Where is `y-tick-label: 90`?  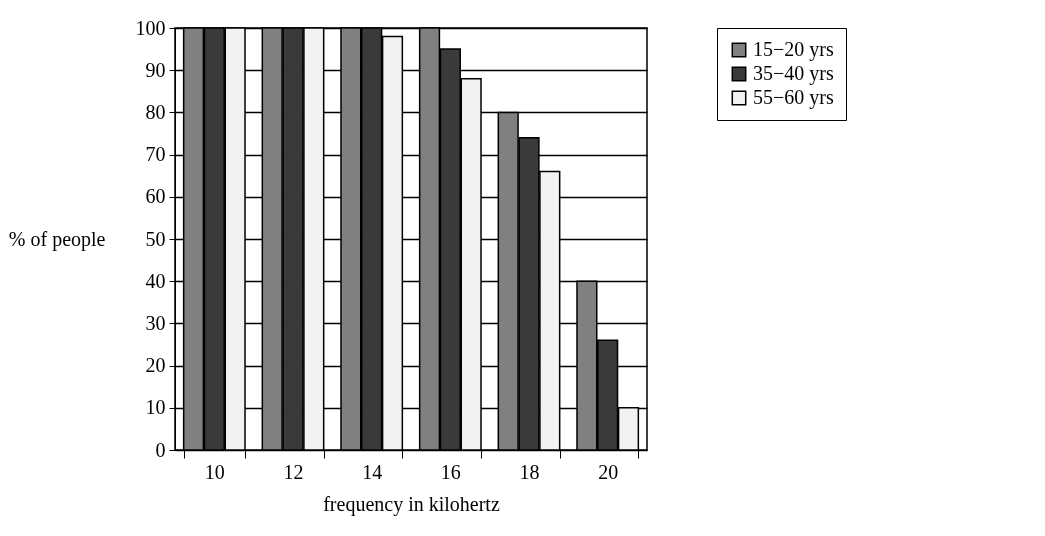
y-tick-label: 90 is located at coordinates (155, 69).